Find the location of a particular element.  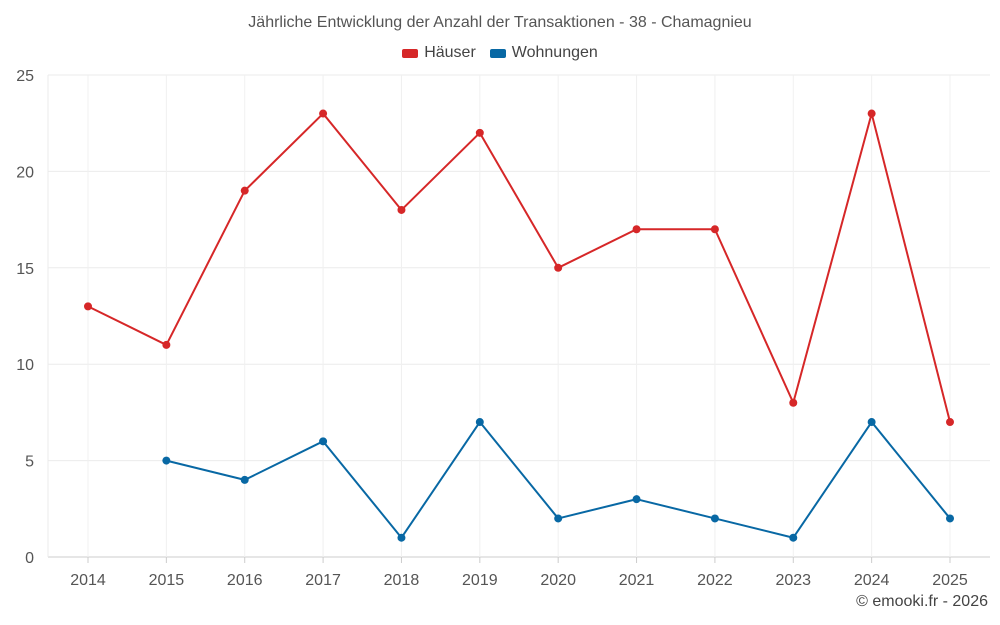

legend-swatch-haeuser is located at coordinates (410, 53).